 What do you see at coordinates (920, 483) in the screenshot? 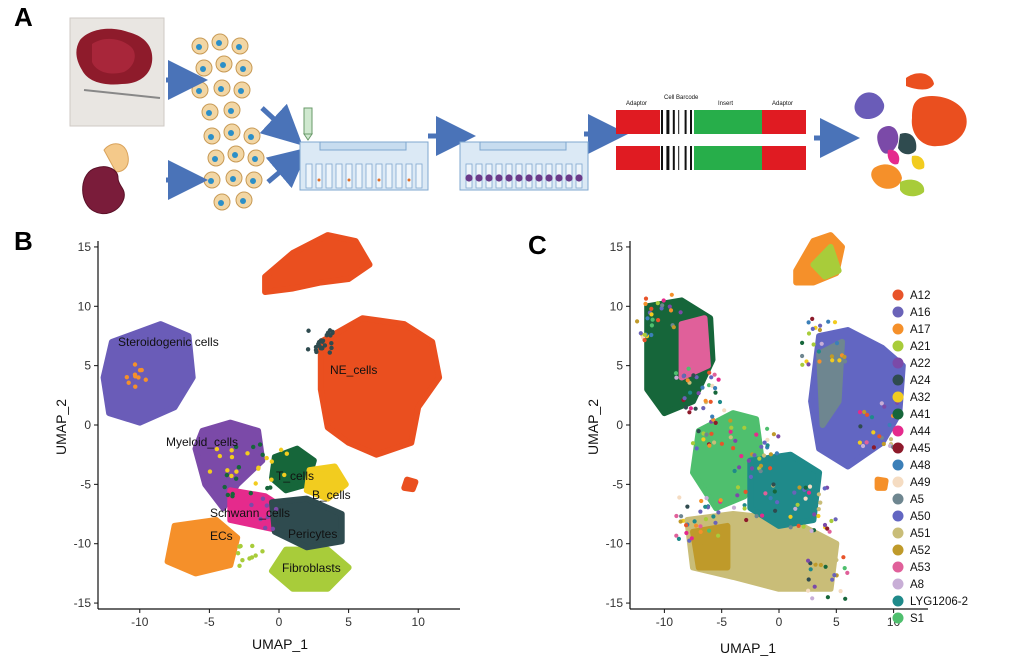
I see `legend-label: A49` at bounding box center [920, 483].